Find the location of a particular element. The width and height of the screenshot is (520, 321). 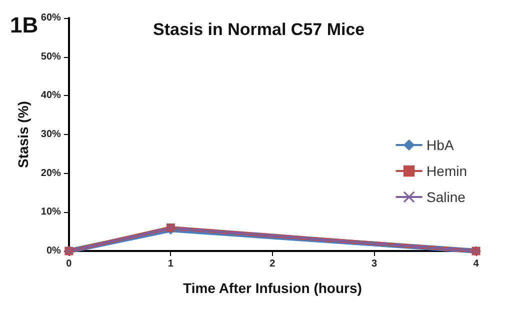

y-axis-title: Stasis (%) is located at coordinates (23, 134).